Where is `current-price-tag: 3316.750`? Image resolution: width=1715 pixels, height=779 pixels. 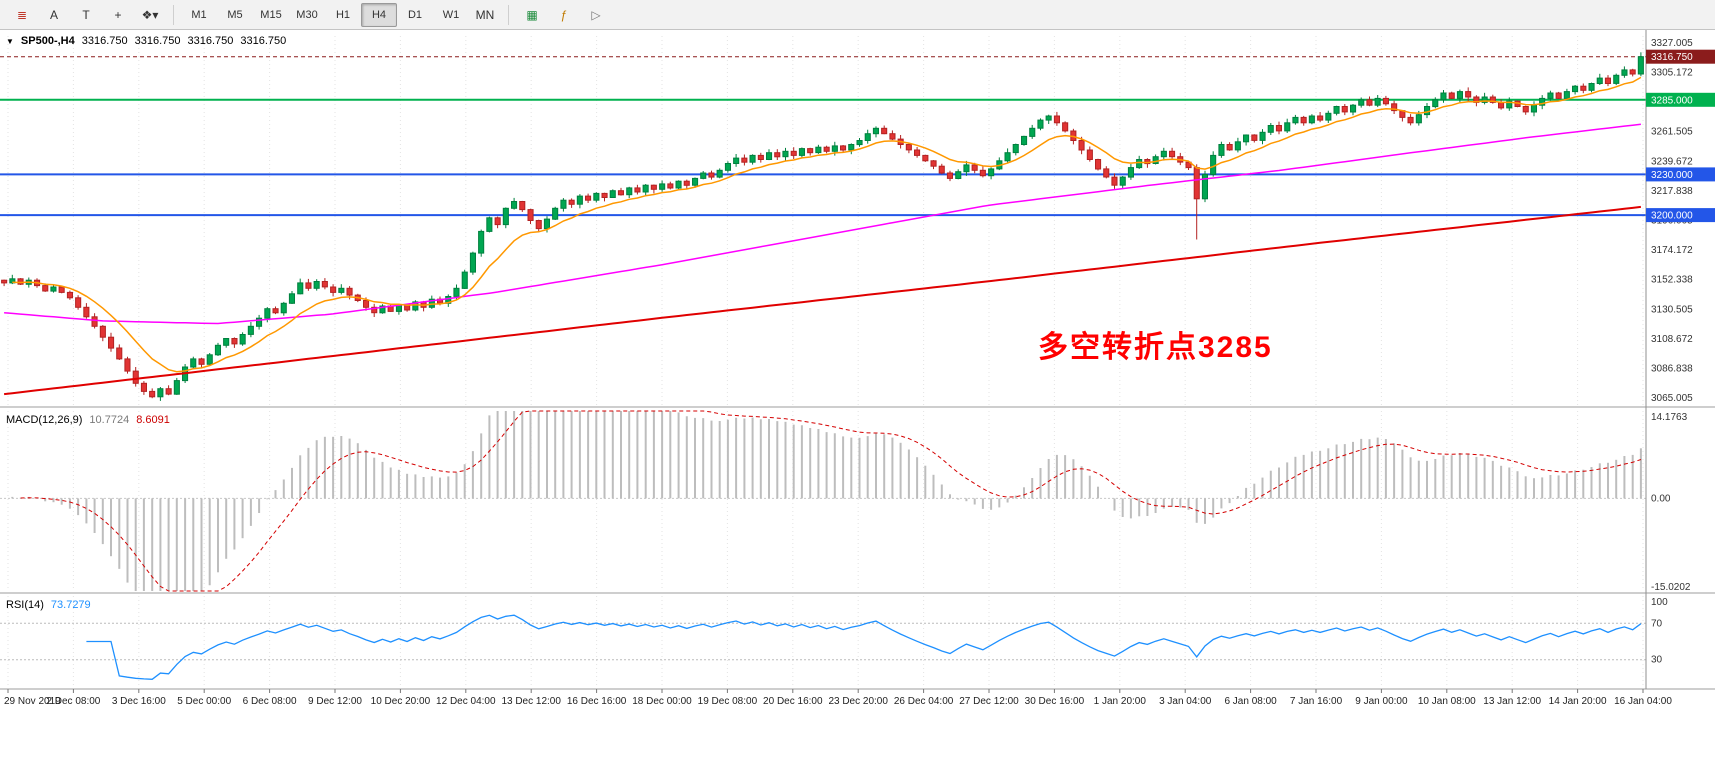 current-price-tag: 3316.750 is located at coordinates (1680, 56).